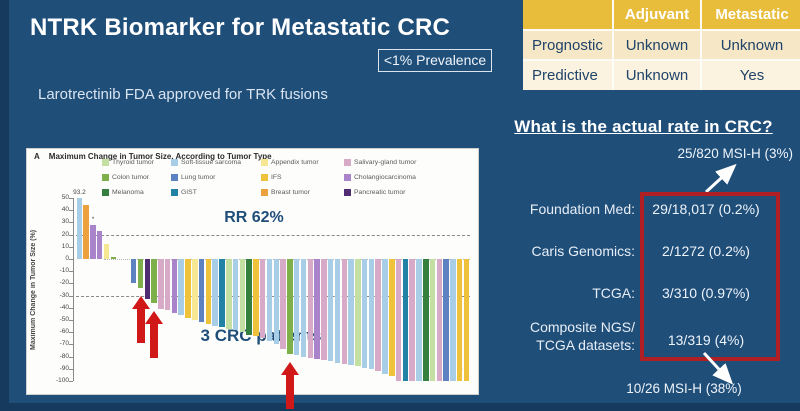 The height and width of the screenshot is (411, 800). Describe the element at coordinates (201, 291) in the screenshot. I see `bar-lung` at that location.